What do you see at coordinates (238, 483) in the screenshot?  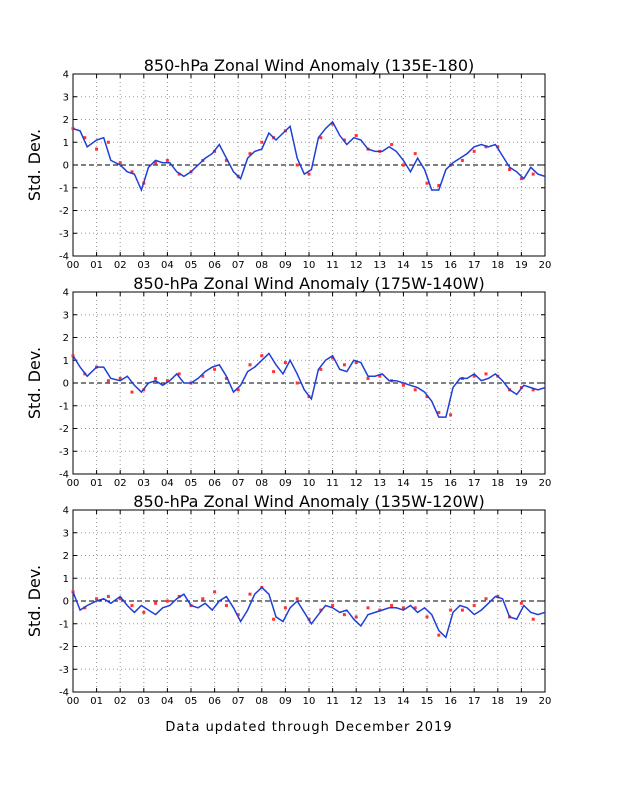 I see `middle-x-tick-label-07: 07` at bounding box center [238, 483].